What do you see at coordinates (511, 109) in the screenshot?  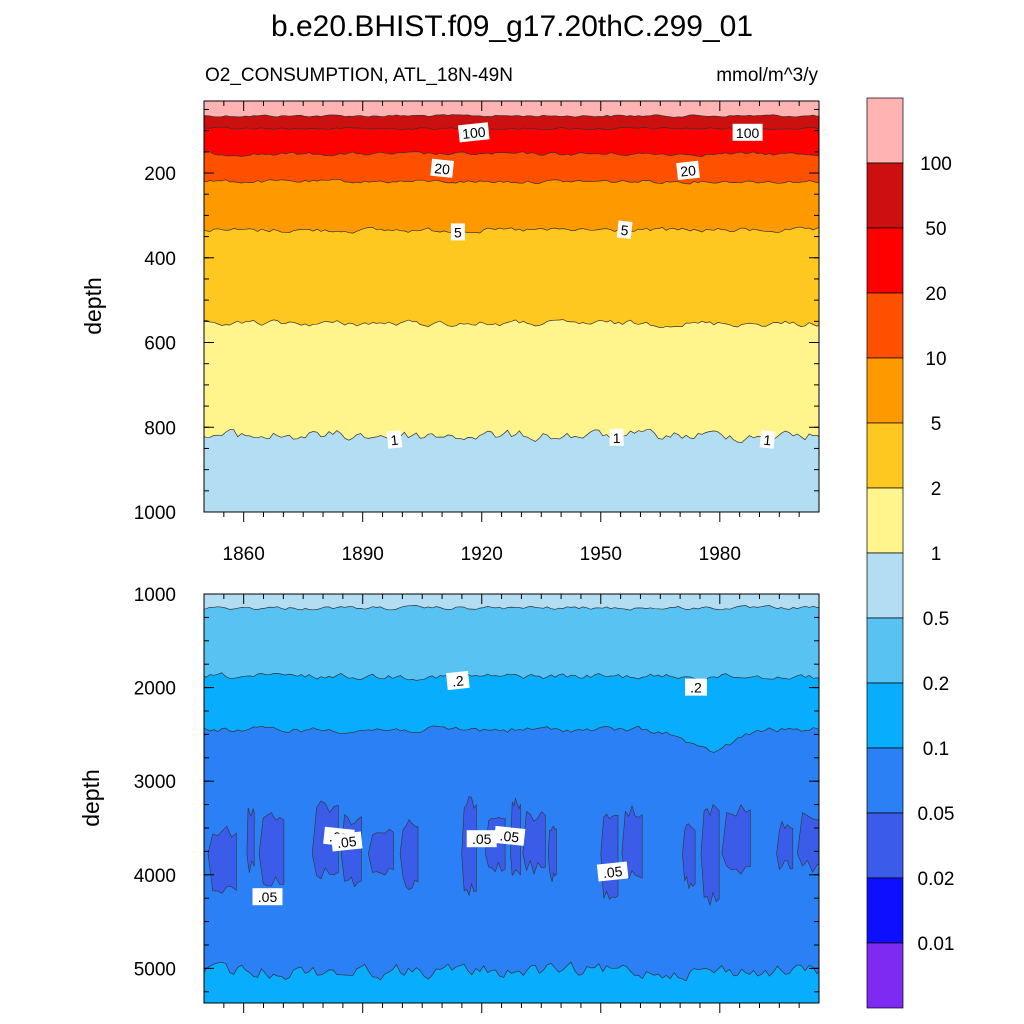 I see `top-band` at bounding box center [511, 109].